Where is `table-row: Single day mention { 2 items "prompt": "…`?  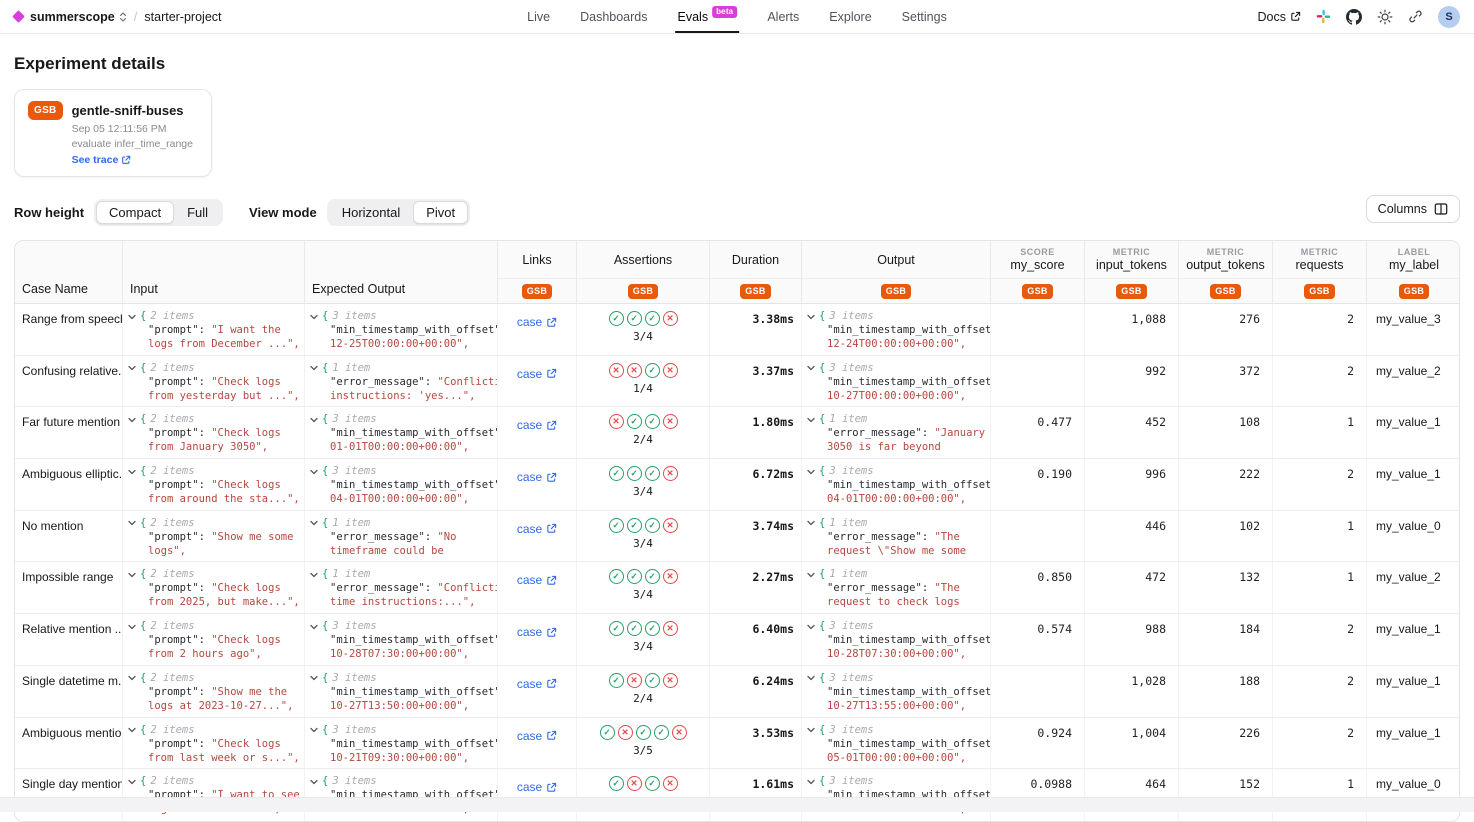
table-row: Single day mention { 2 items "prompt": "… is located at coordinates (737, 795).